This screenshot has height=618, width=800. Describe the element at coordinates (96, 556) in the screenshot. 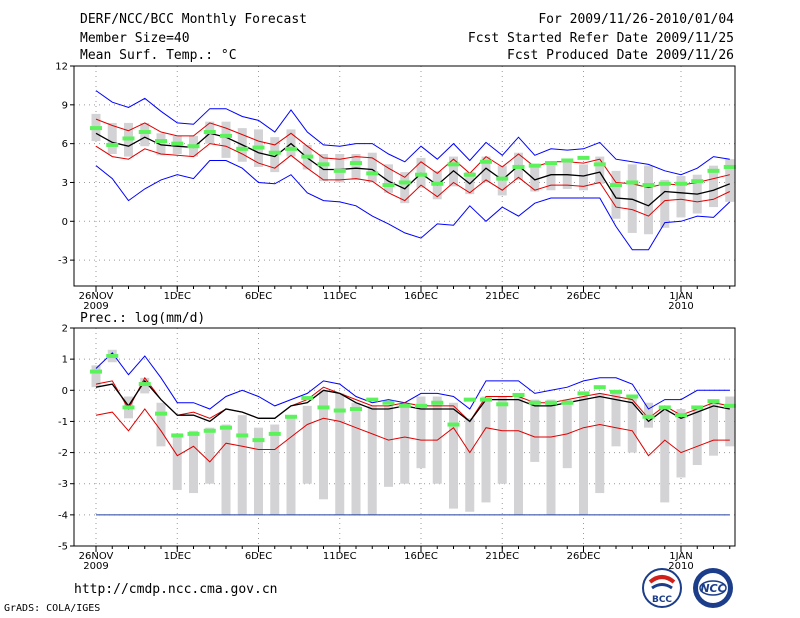

I see `prec-xtick-label: 26NOV` at that location.